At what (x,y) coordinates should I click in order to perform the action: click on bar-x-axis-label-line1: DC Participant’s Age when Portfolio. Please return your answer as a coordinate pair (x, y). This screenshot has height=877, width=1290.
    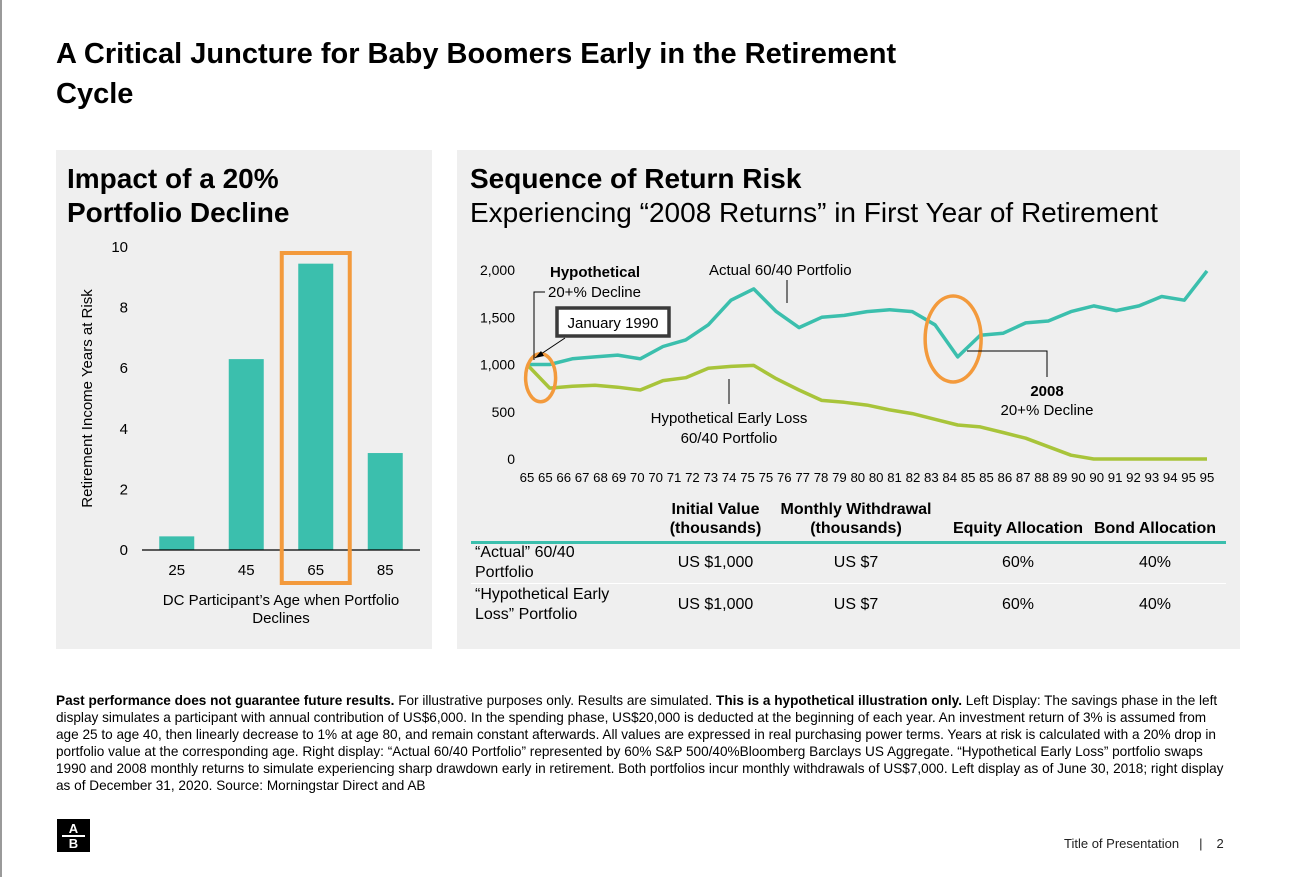
    Looking at the image, I should click on (281, 600).